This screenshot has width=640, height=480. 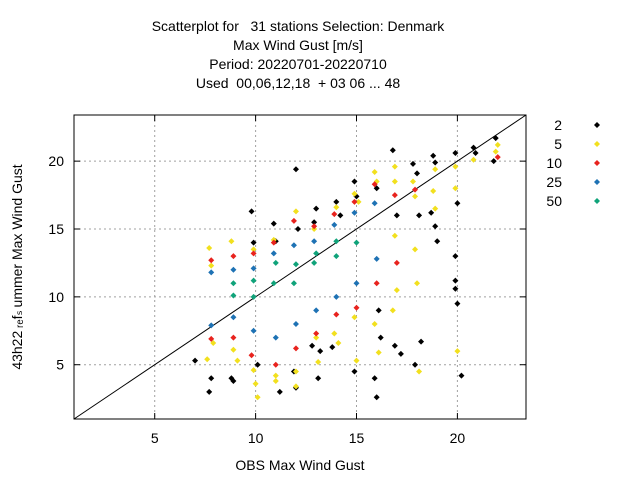 What do you see at coordinates (299, 465) in the screenshot?
I see `x-axis-label: OBS Max Wind Gust` at bounding box center [299, 465].